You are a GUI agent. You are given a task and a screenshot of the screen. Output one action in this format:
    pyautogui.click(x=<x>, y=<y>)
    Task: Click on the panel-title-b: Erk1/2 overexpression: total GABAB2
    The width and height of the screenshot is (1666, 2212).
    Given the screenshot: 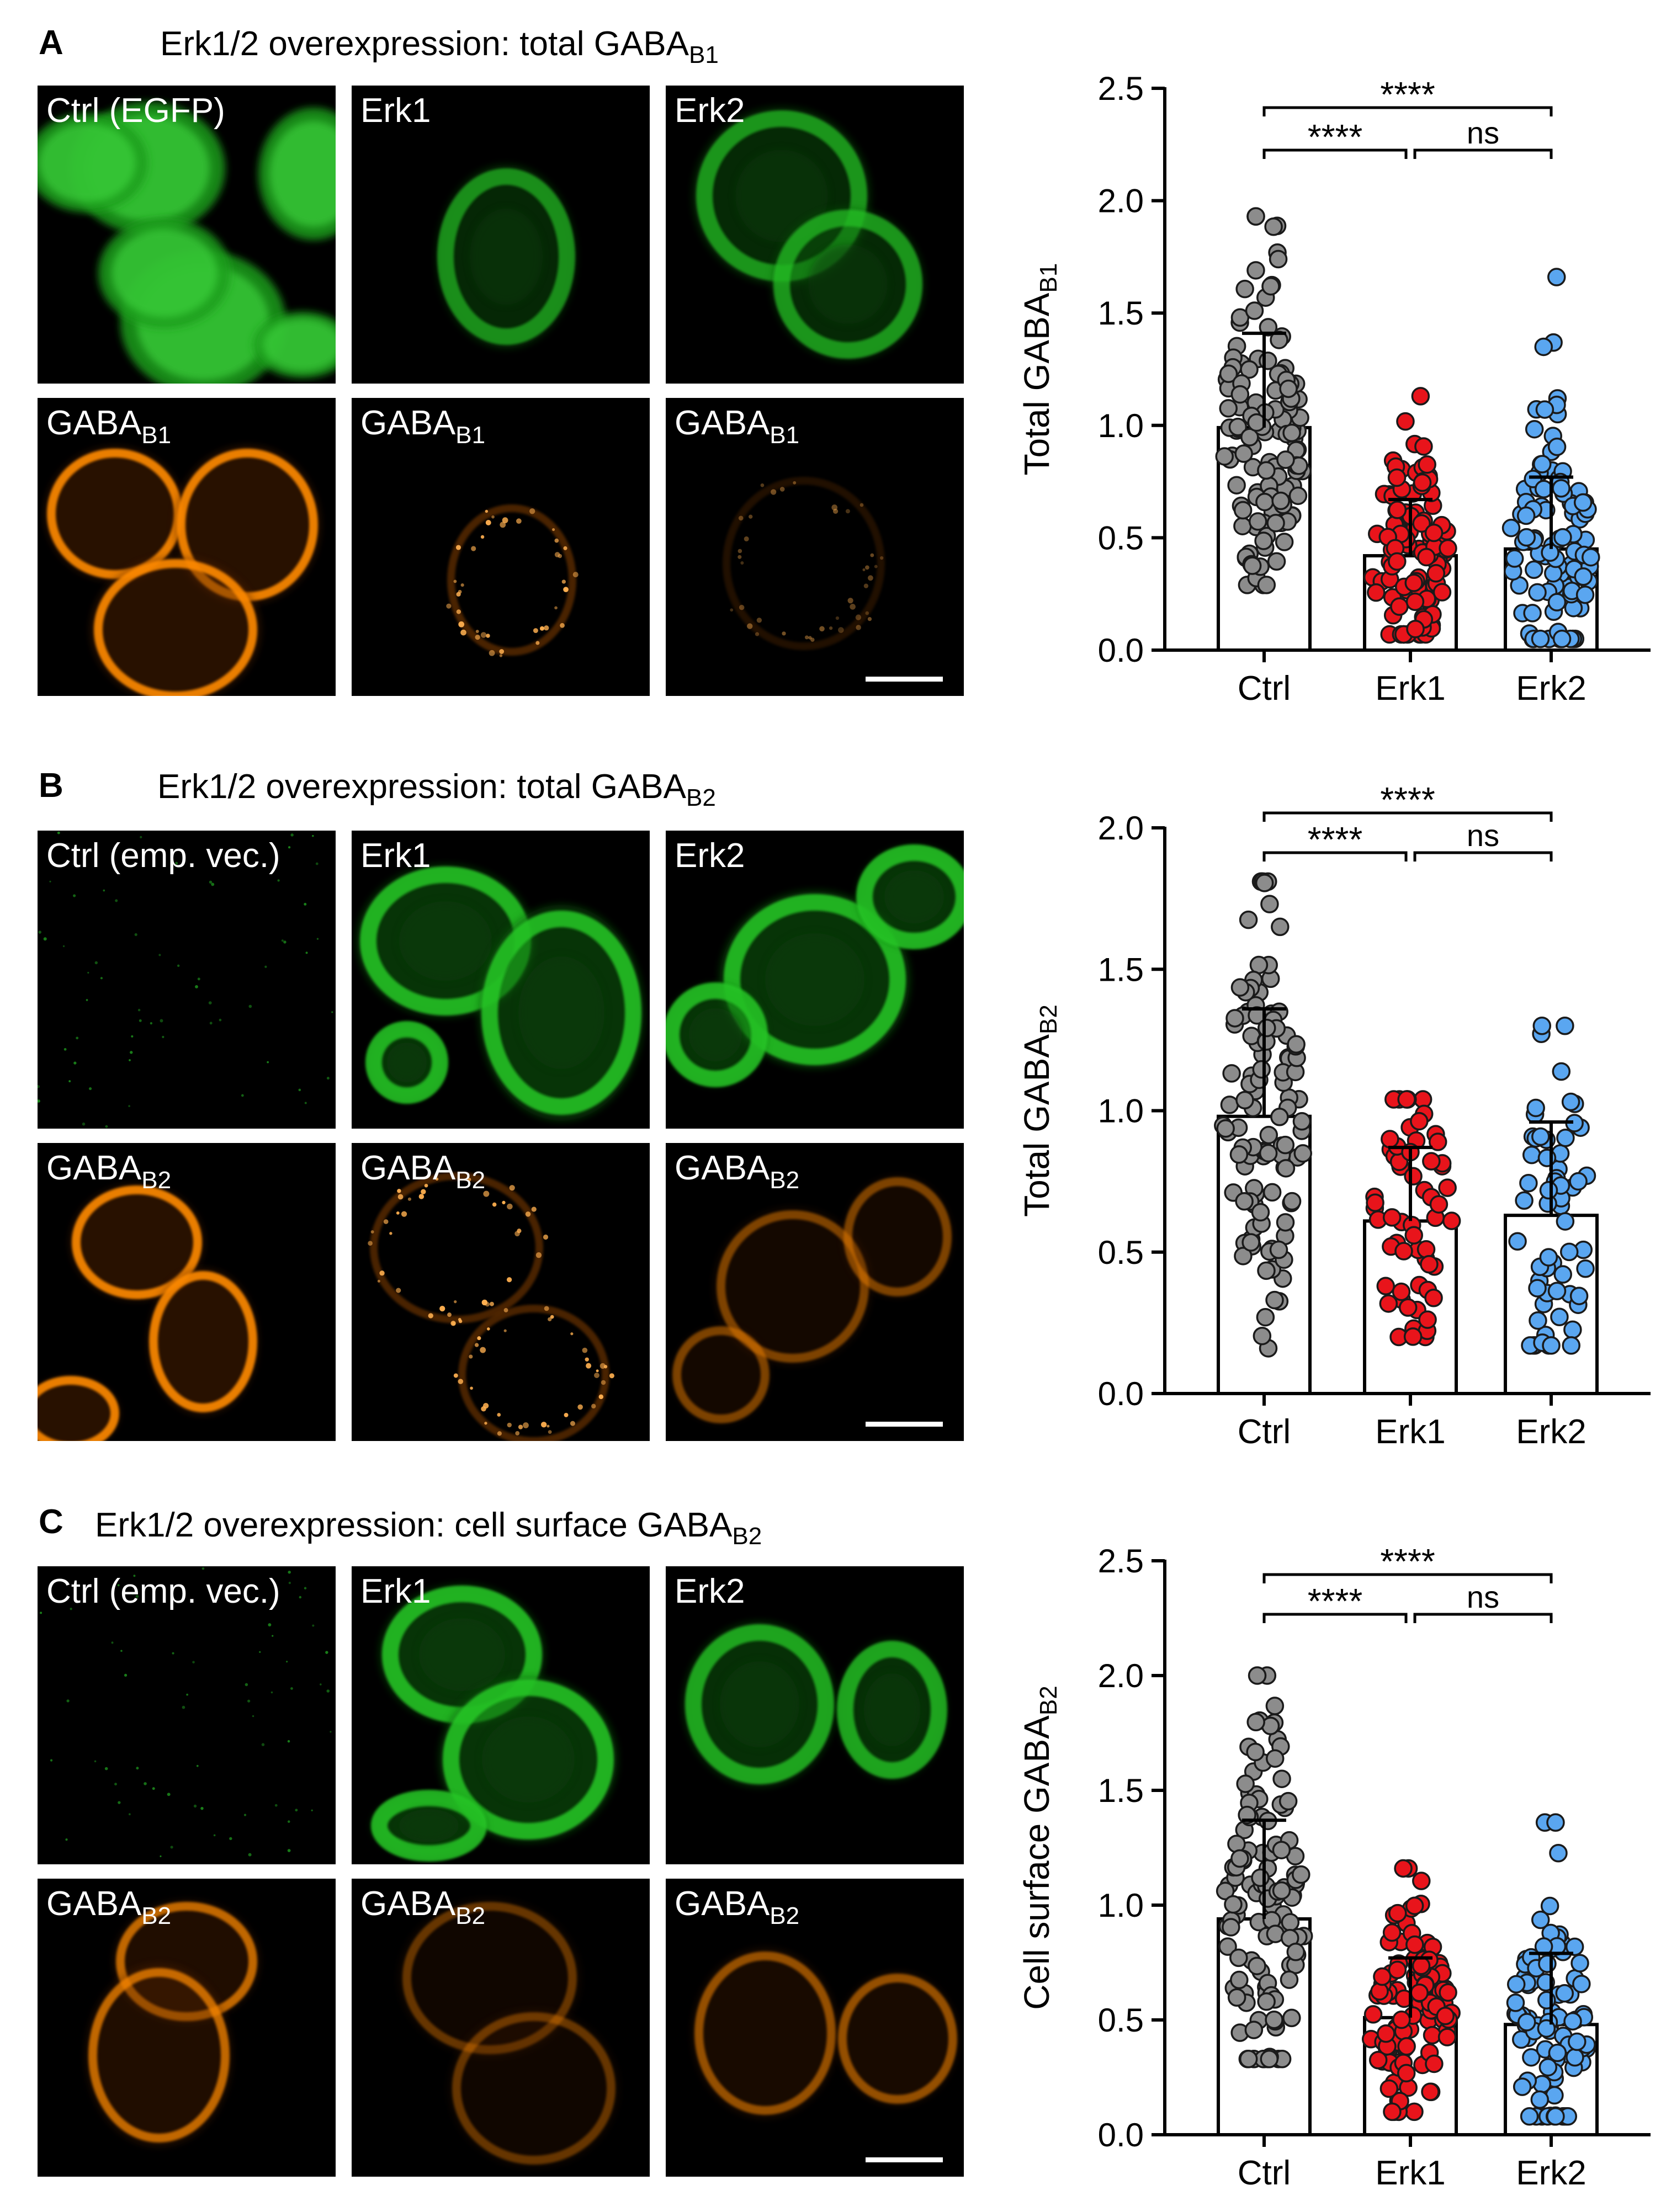 What is the action you would take?
    pyautogui.click(x=436, y=789)
    